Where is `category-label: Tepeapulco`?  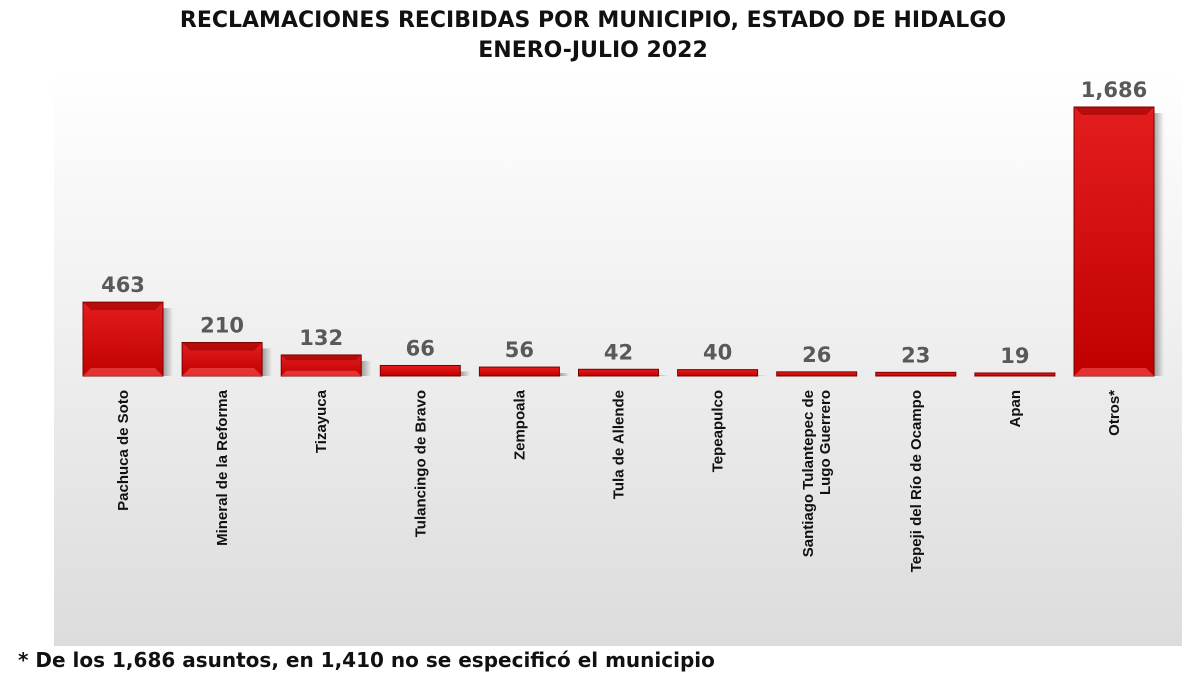 category-label: Tepeapulco is located at coordinates (718, 431).